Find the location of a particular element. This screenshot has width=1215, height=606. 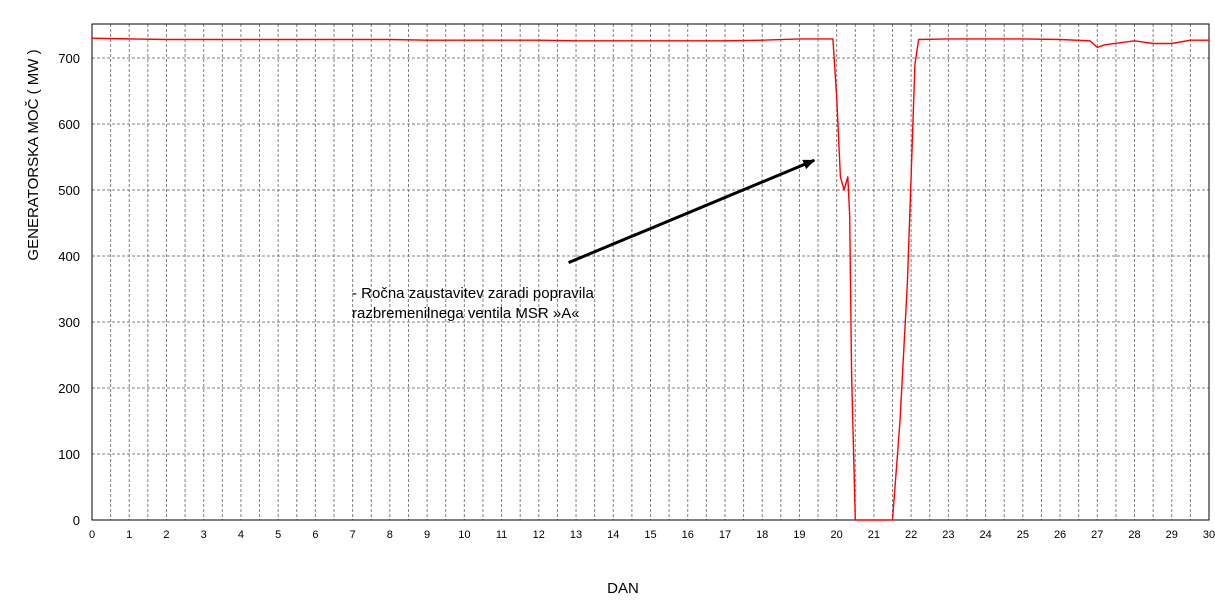

x-axis-title: DAN is located at coordinates (623, 588).